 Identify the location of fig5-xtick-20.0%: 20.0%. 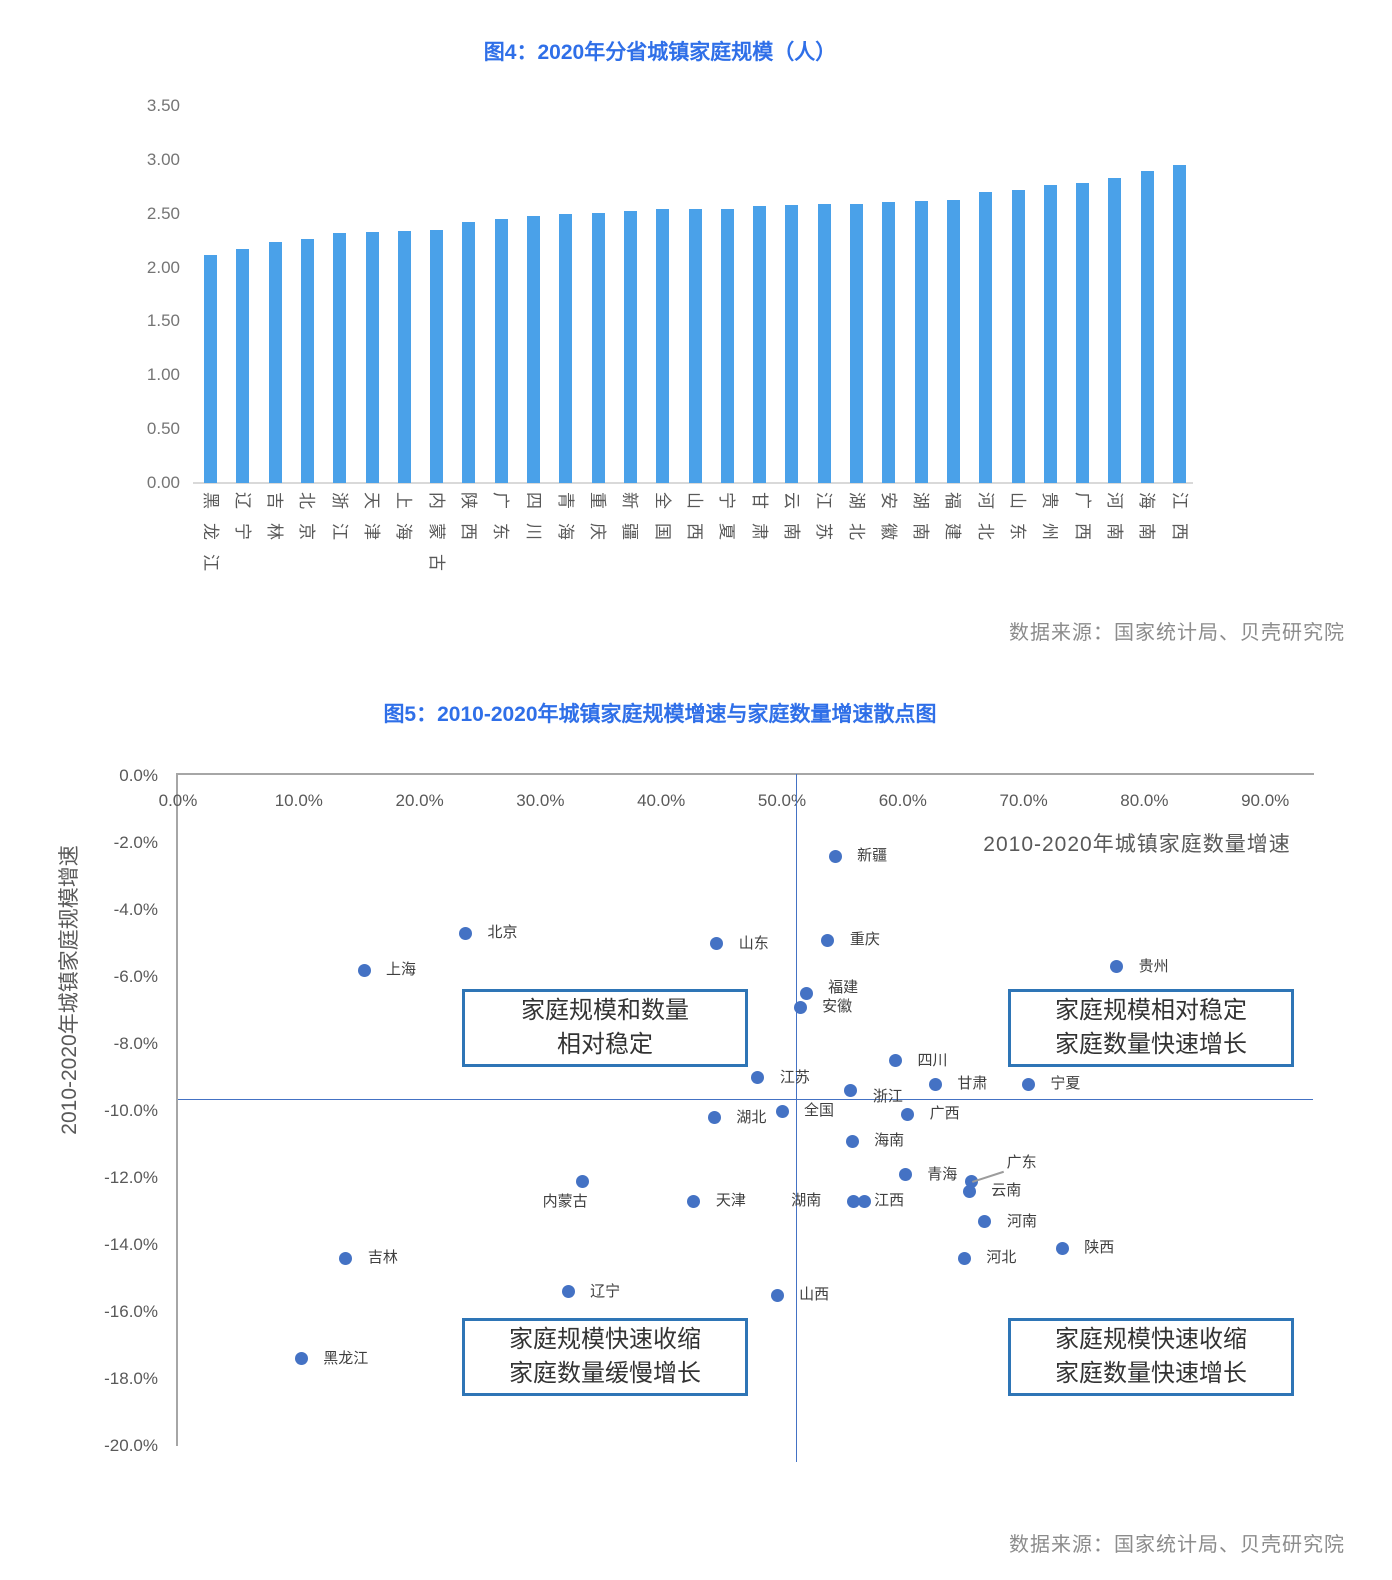
(419, 800).